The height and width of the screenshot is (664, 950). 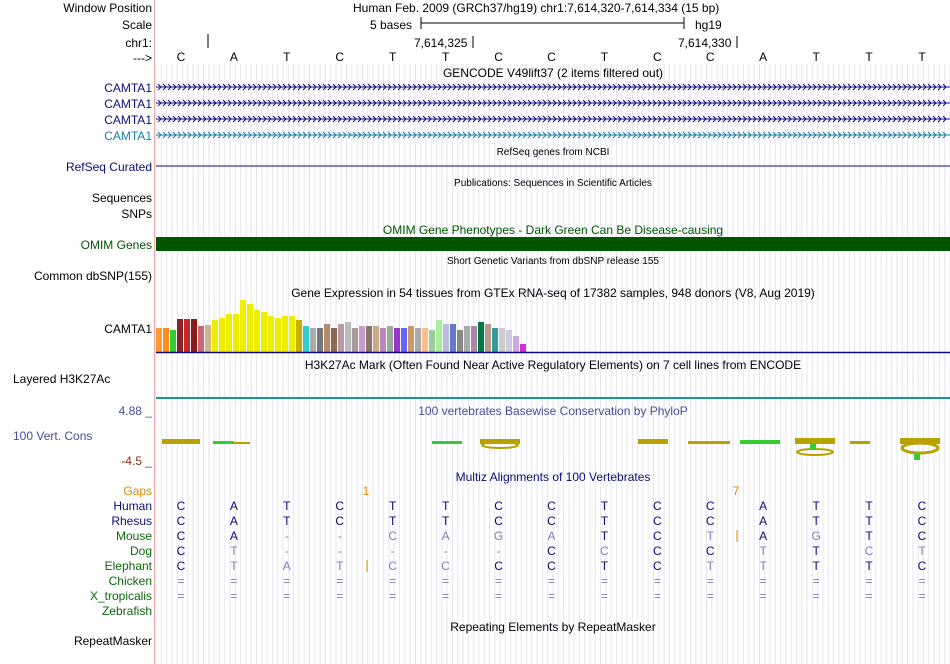 What do you see at coordinates (132, 506) in the screenshot?
I see `species-label: Human` at bounding box center [132, 506].